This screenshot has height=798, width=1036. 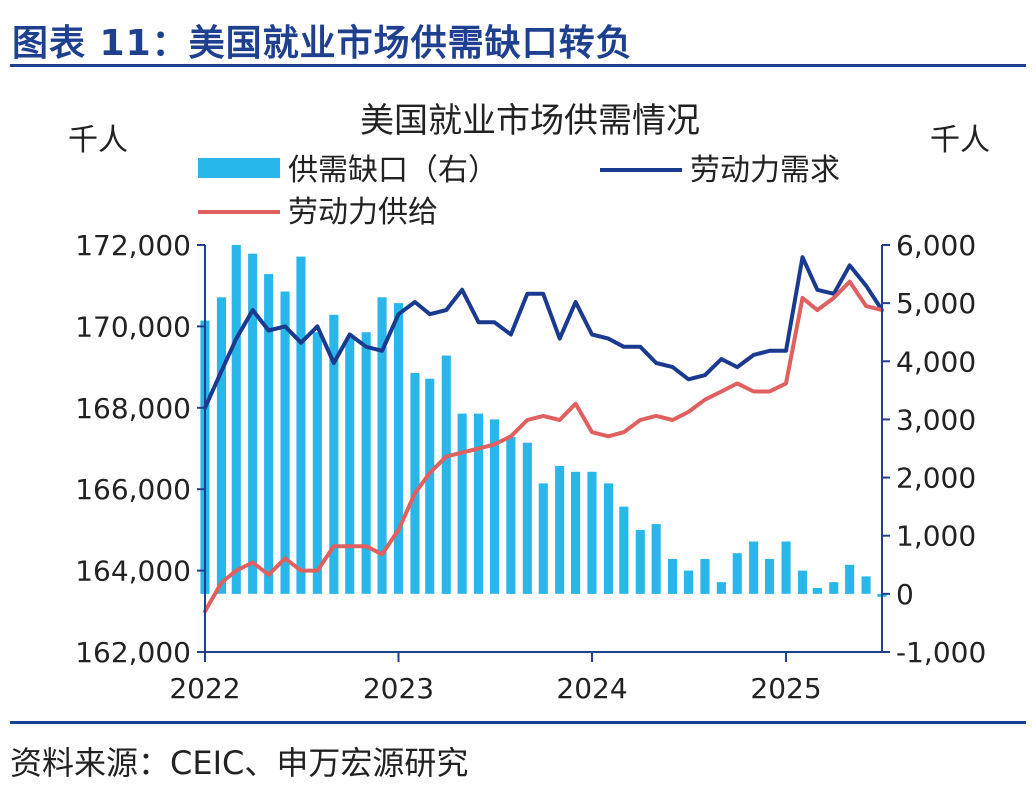 What do you see at coordinates (936, 303) in the screenshot?
I see `right-tick-label: 5,000` at bounding box center [936, 303].